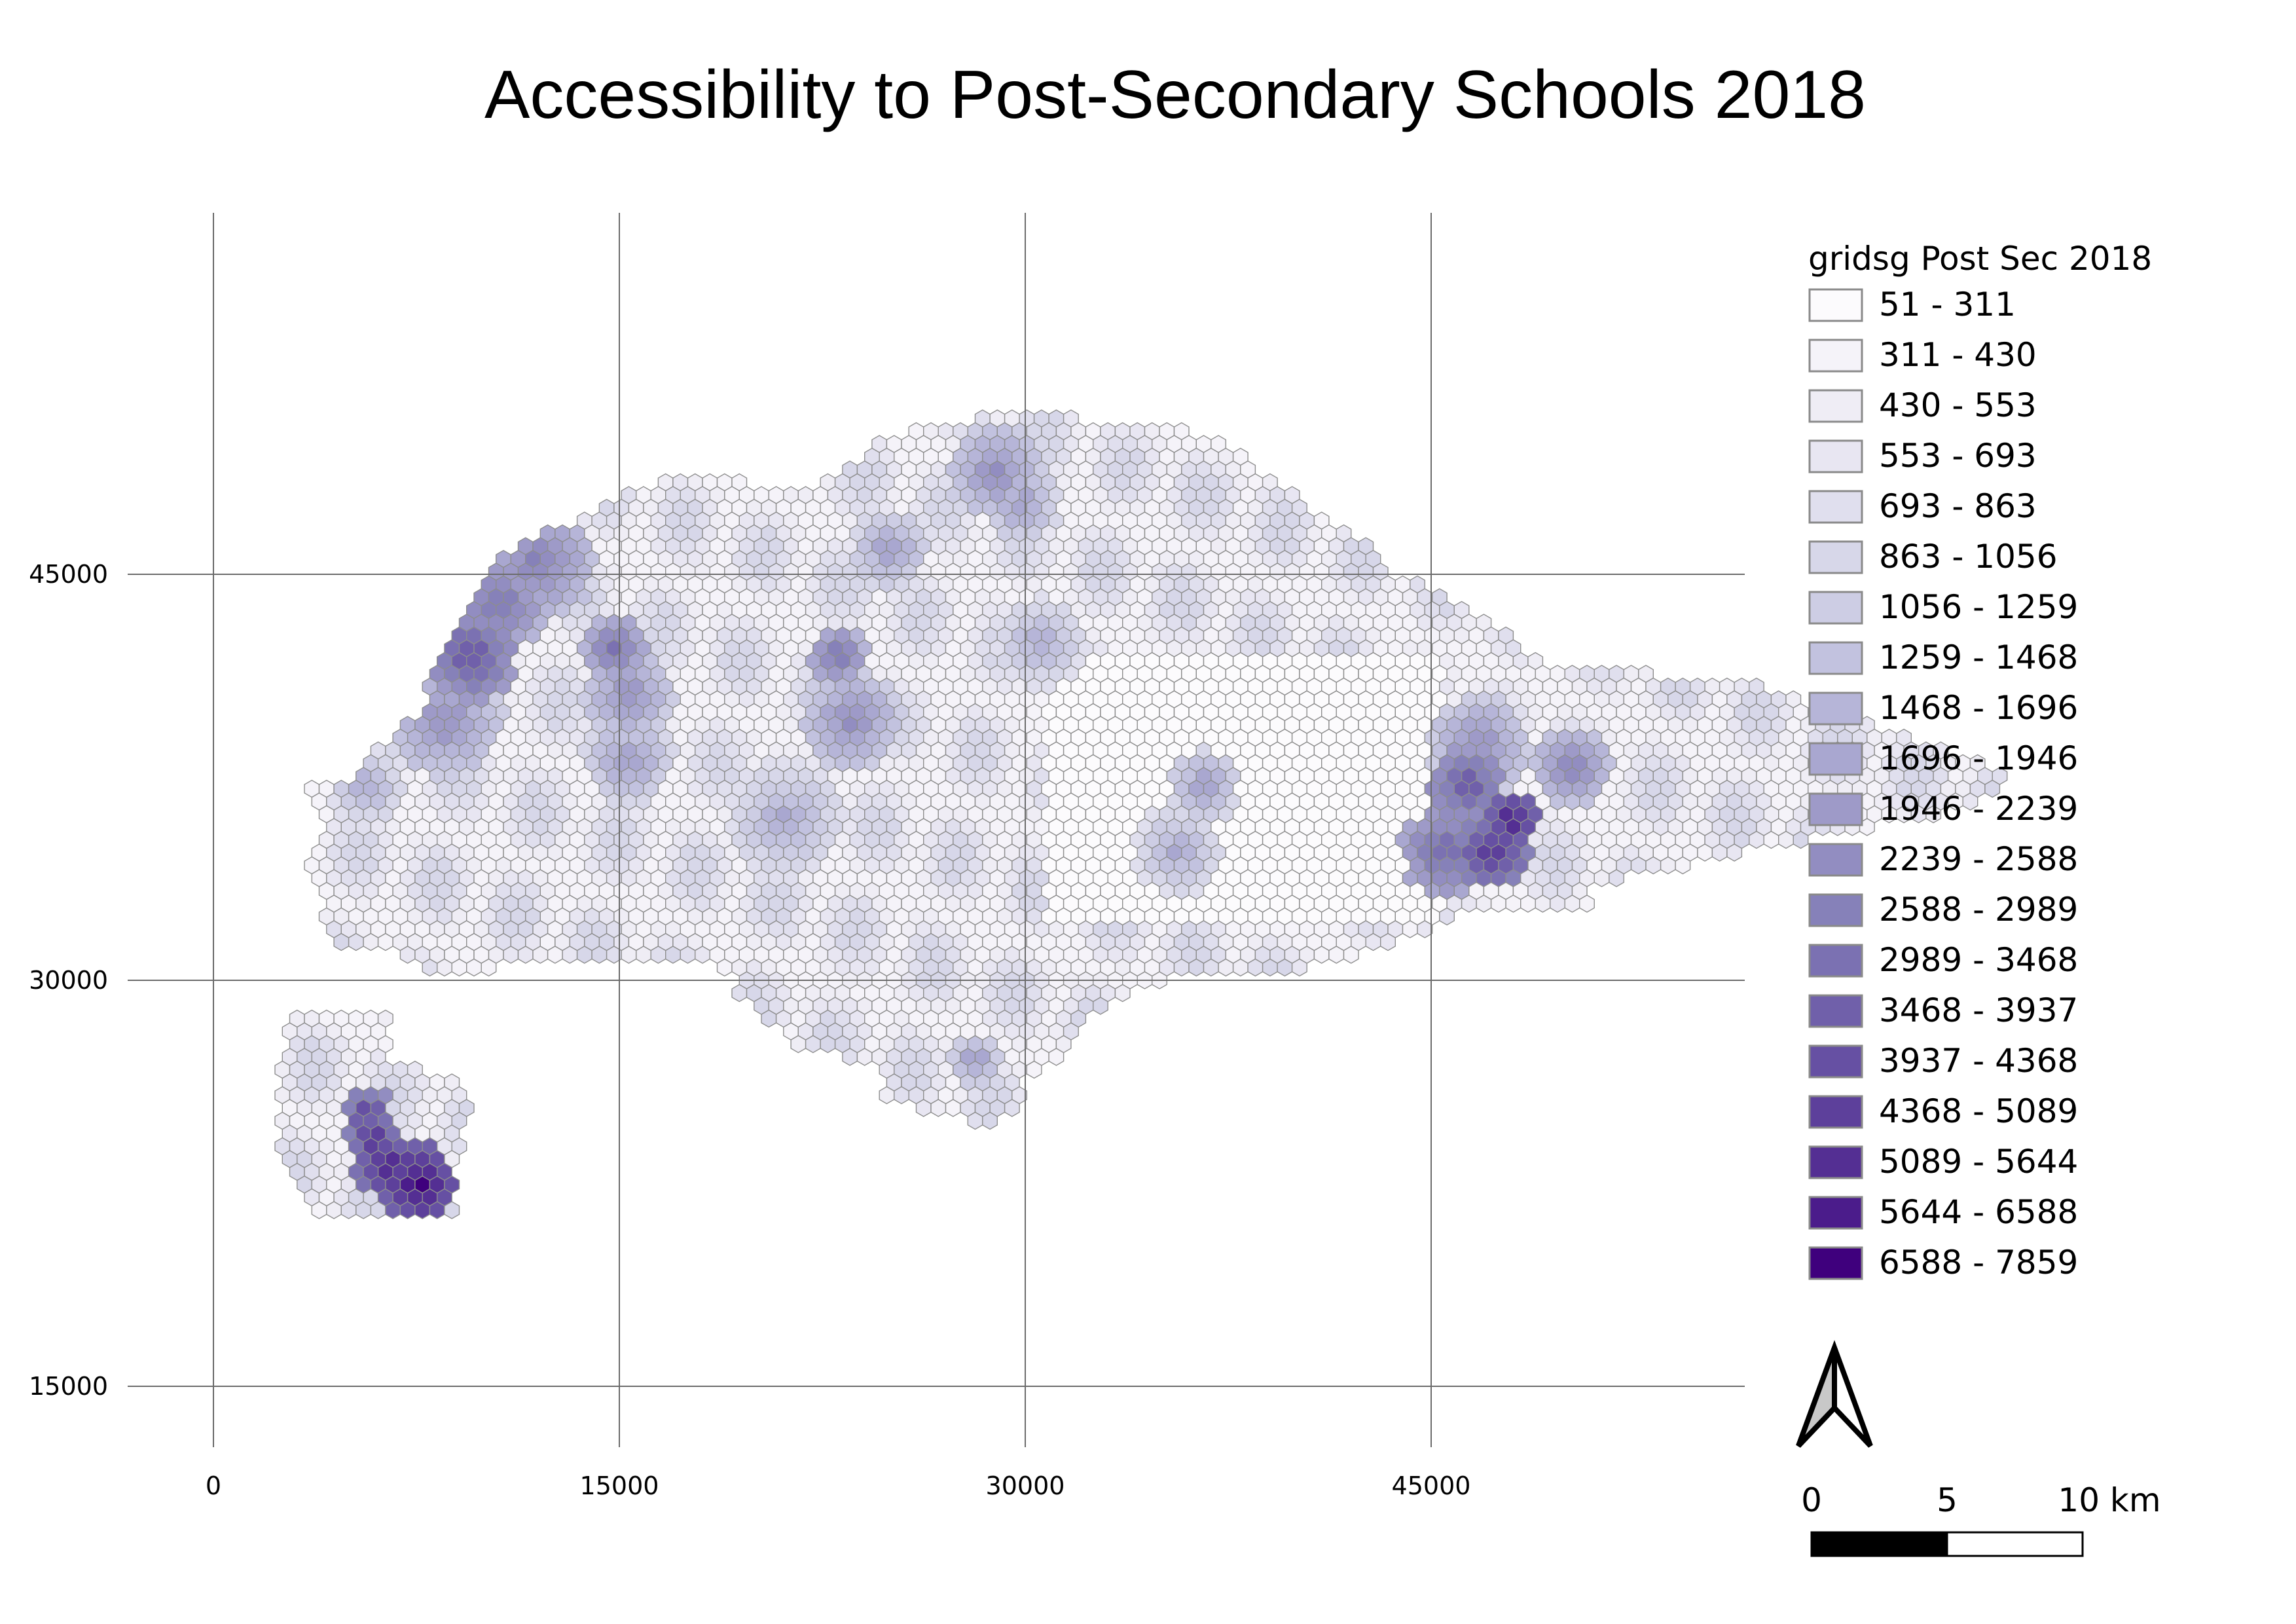  Describe the element at coordinates (1978, 1212) in the screenshot. I see `legend-label: 5644 - 6588` at that location.